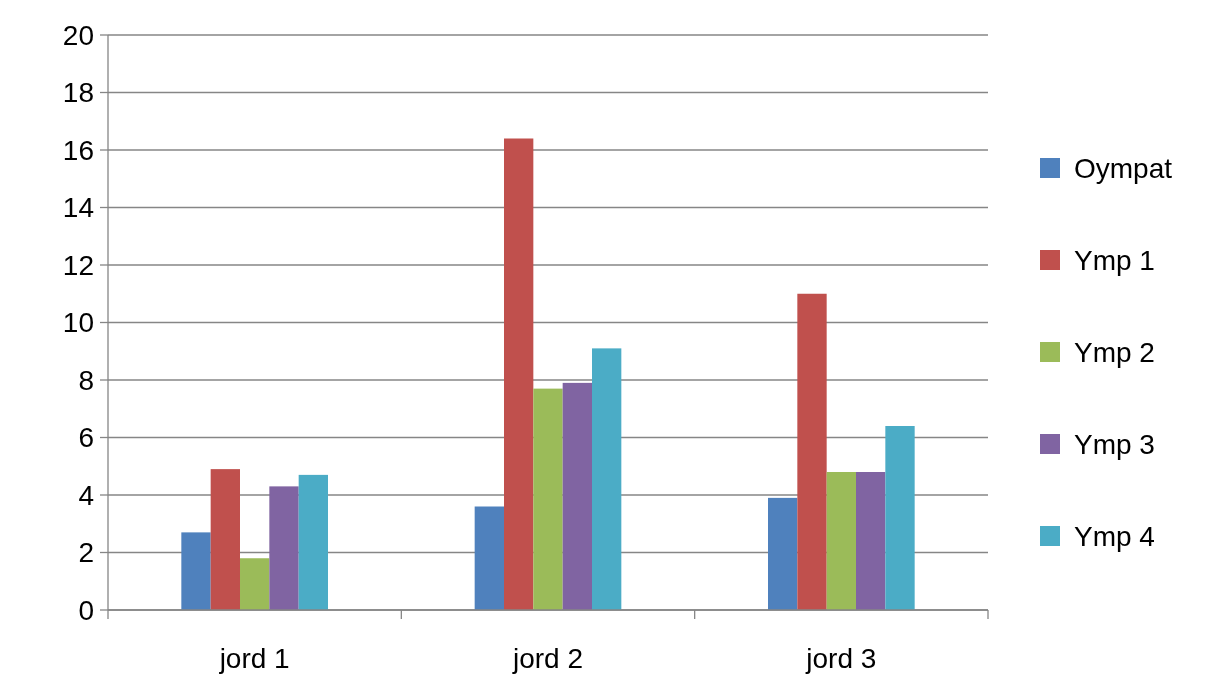 This screenshot has height=680, width=1211. I want to click on legend-label: Ymp 3, so click(1114, 444).